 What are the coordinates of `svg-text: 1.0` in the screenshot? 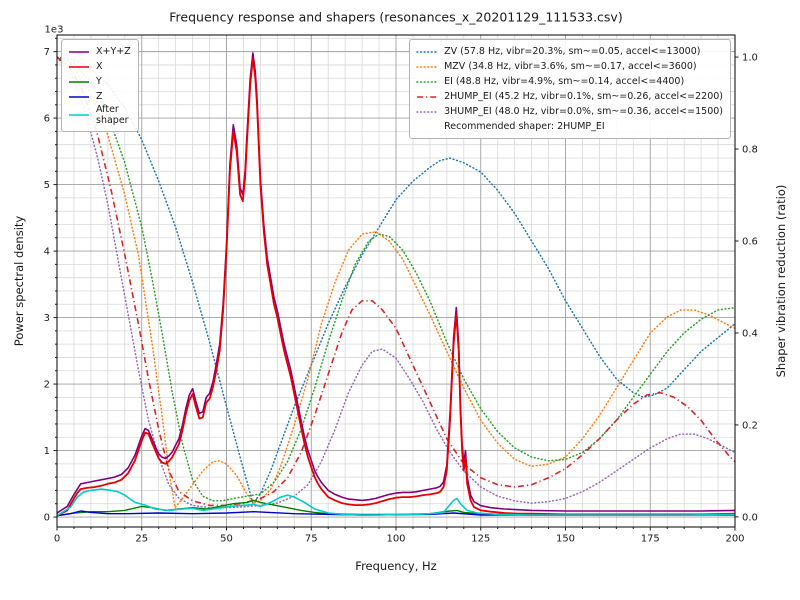 It's located at (750, 58).